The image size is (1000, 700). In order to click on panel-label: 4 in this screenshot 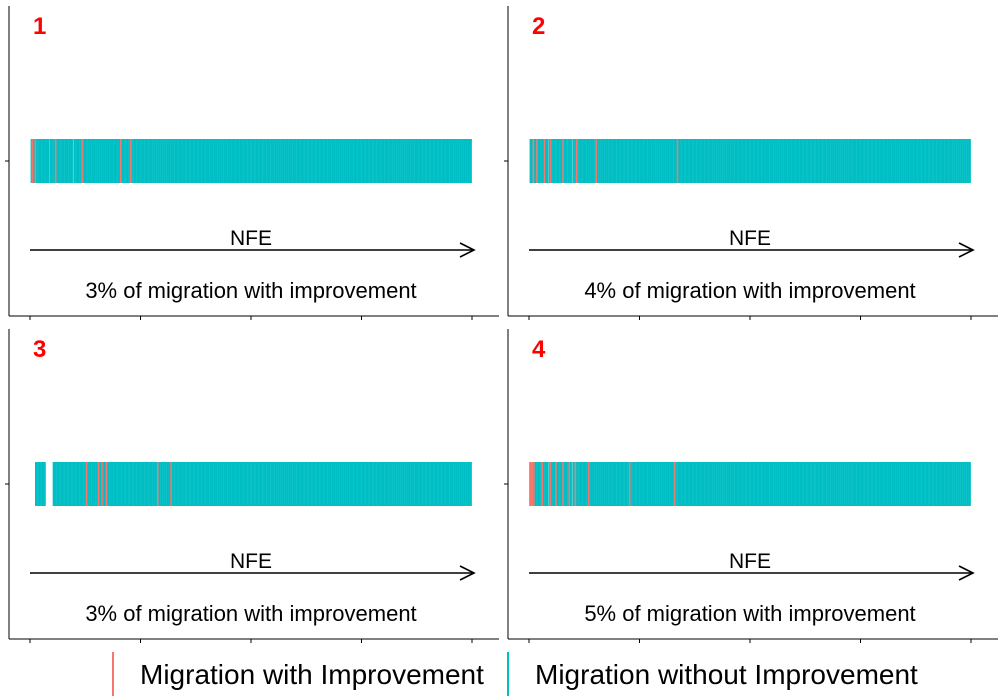, I will do `click(539, 349)`.